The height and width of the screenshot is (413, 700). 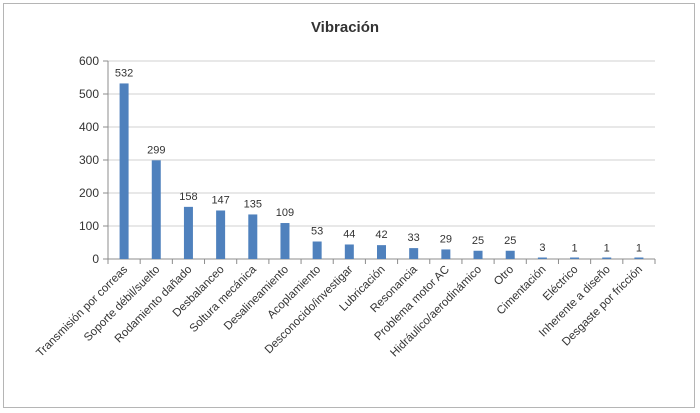 I want to click on y-tick-label: 400, so click(x=89, y=127).